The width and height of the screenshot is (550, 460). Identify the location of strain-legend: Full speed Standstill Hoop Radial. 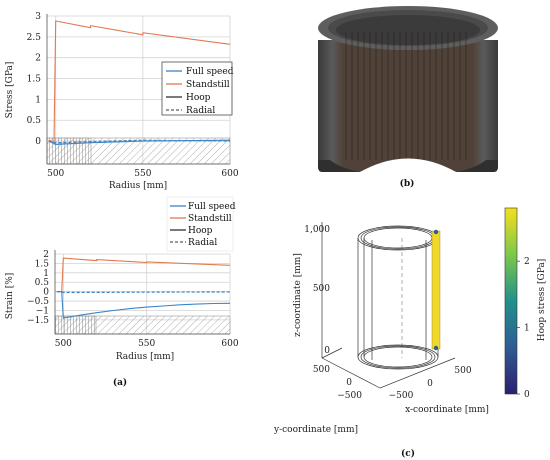
(201, 224).